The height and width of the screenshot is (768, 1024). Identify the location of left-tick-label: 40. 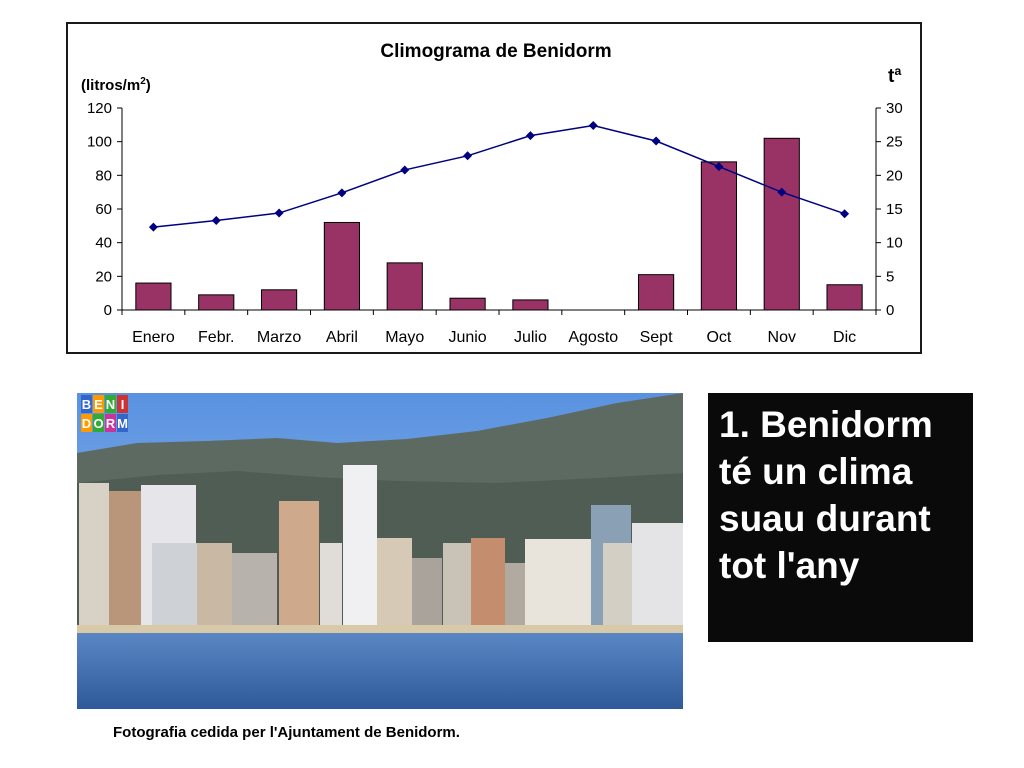
(103, 243).